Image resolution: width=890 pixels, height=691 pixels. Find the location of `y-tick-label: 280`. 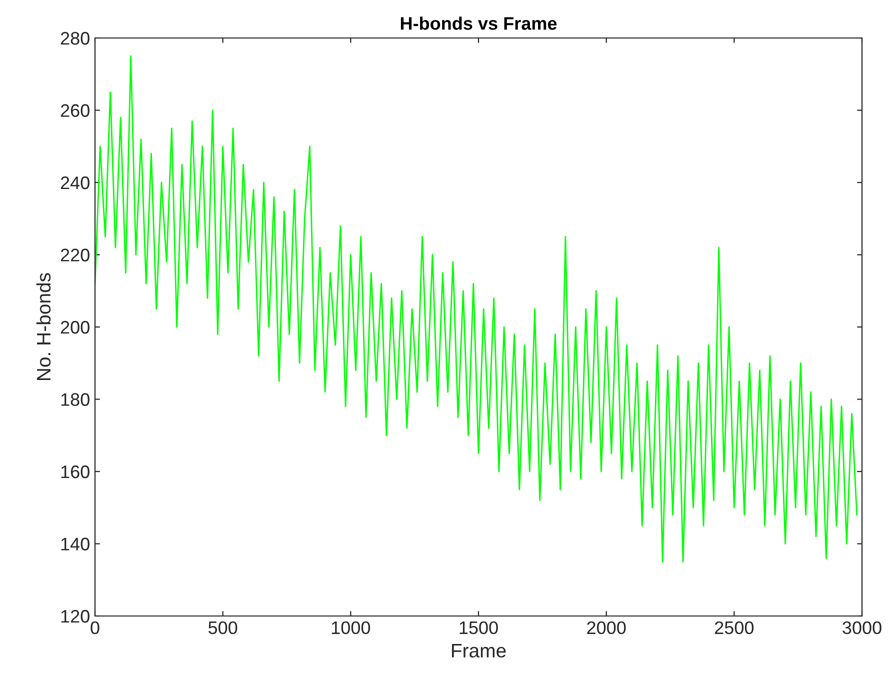

y-tick-label: 280 is located at coordinates (75, 38).